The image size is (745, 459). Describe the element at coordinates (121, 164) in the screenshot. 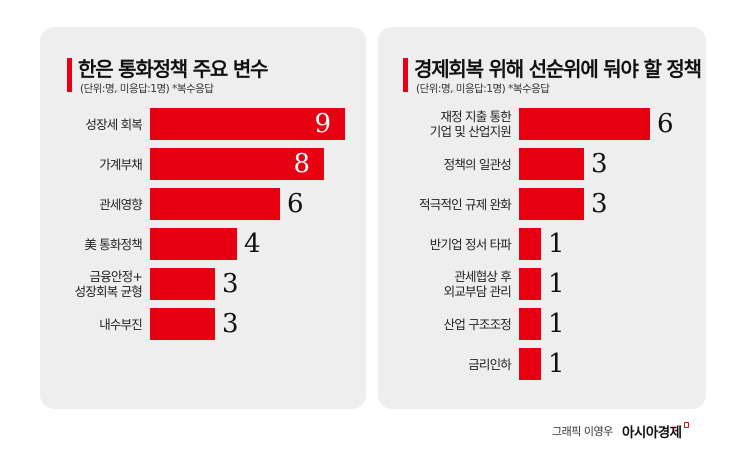

I see `bar-label-text: 가계부채` at that location.